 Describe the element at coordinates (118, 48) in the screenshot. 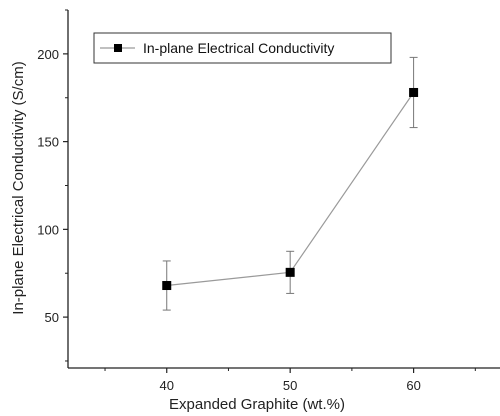

I see `legend-marker` at that location.